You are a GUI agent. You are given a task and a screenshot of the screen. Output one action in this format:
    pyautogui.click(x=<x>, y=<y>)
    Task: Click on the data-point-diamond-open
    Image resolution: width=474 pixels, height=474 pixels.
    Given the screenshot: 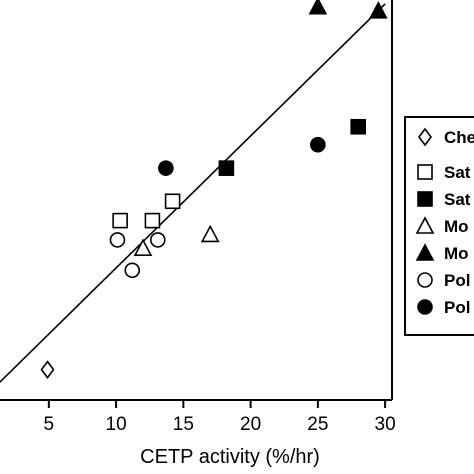 What is the action you would take?
    pyautogui.click(x=47, y=369)
    